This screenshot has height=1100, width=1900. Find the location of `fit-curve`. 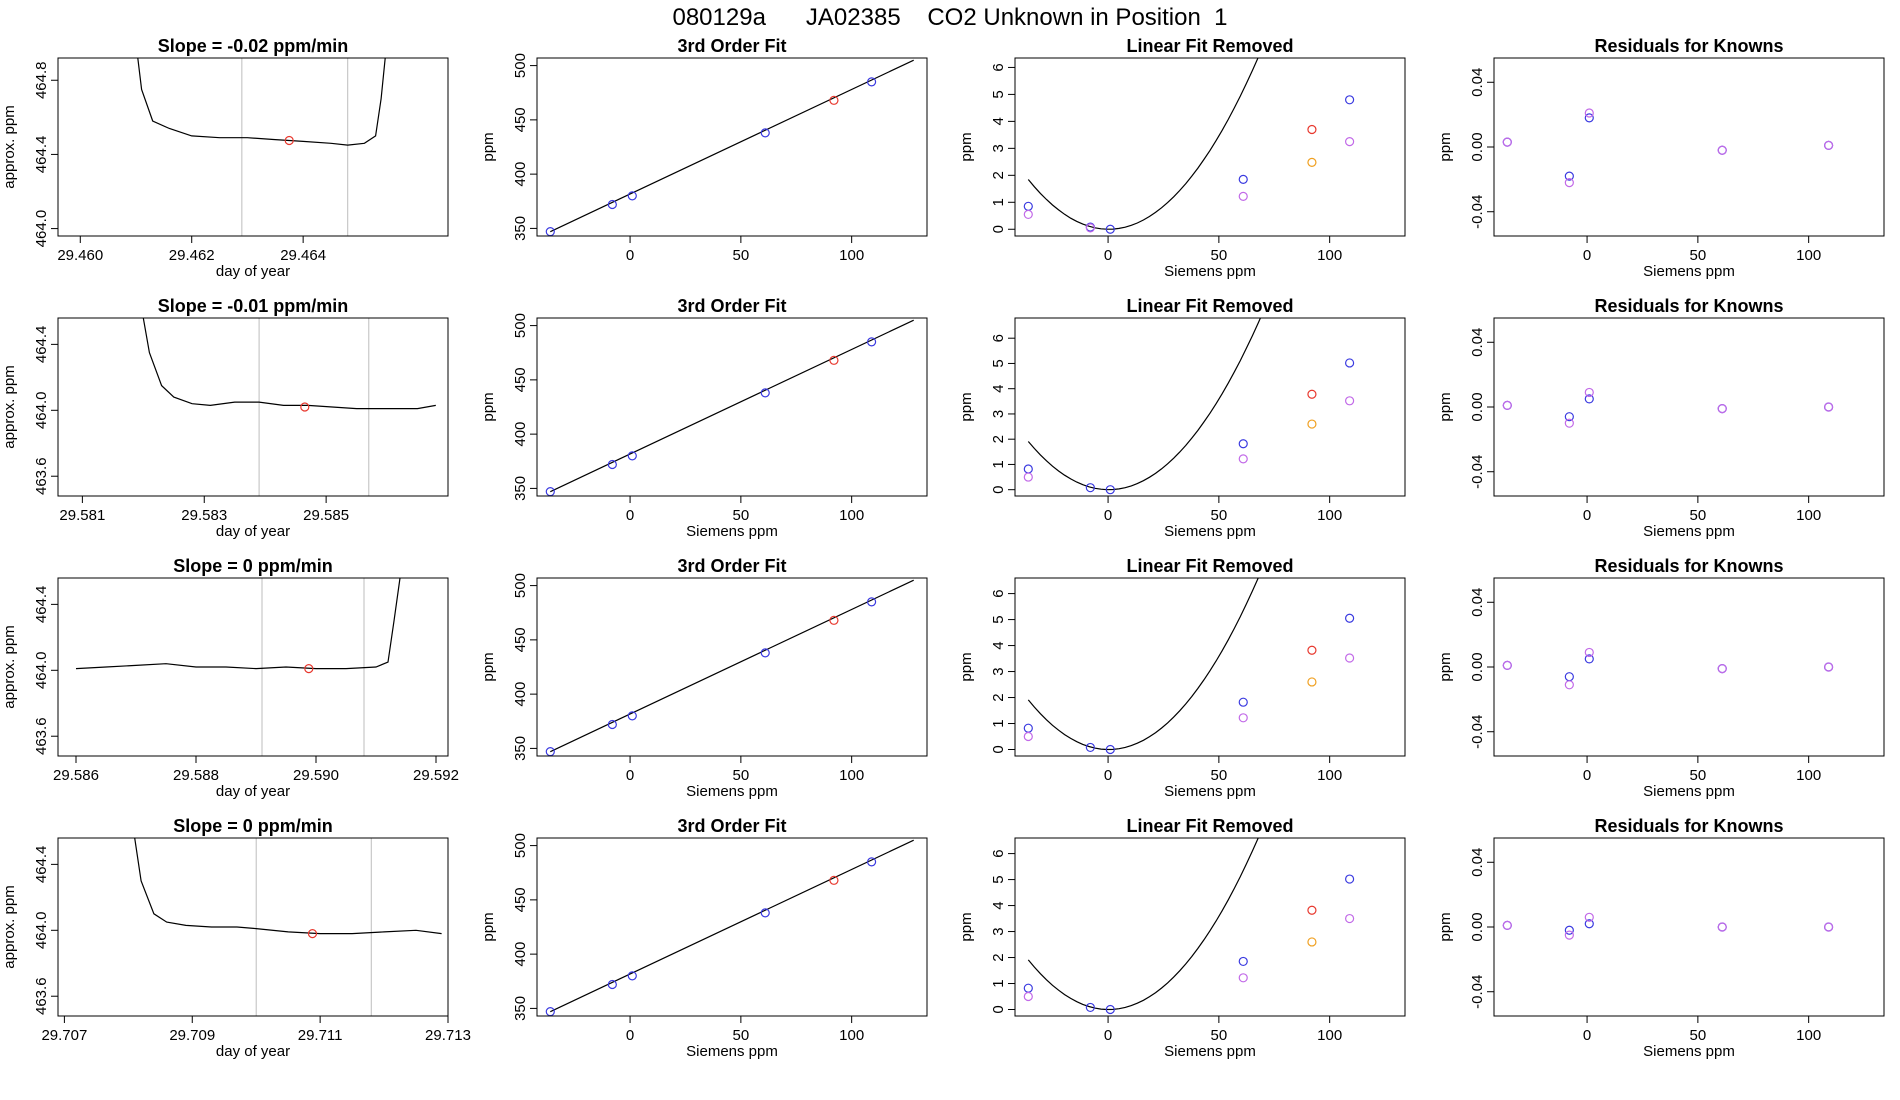

fit-curve is located at coordinates (1143, 924).